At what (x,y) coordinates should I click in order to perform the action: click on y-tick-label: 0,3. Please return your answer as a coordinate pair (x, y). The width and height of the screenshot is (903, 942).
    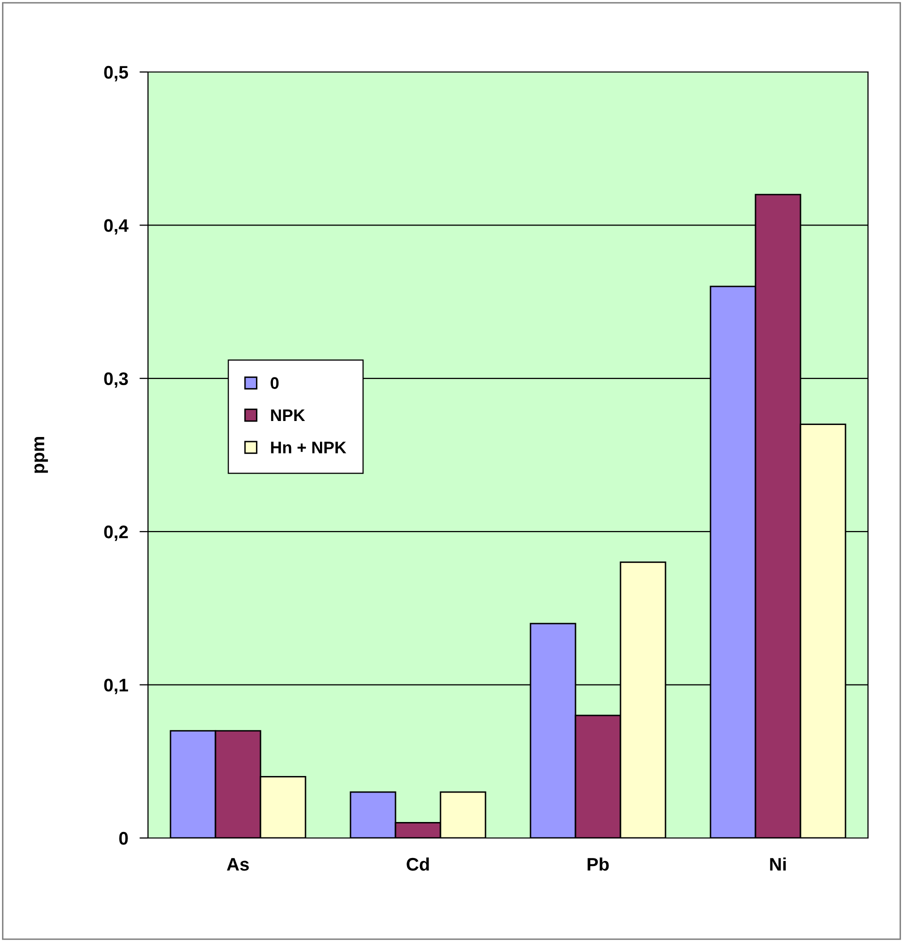
    Looking at the image, I should click on (116, 380).